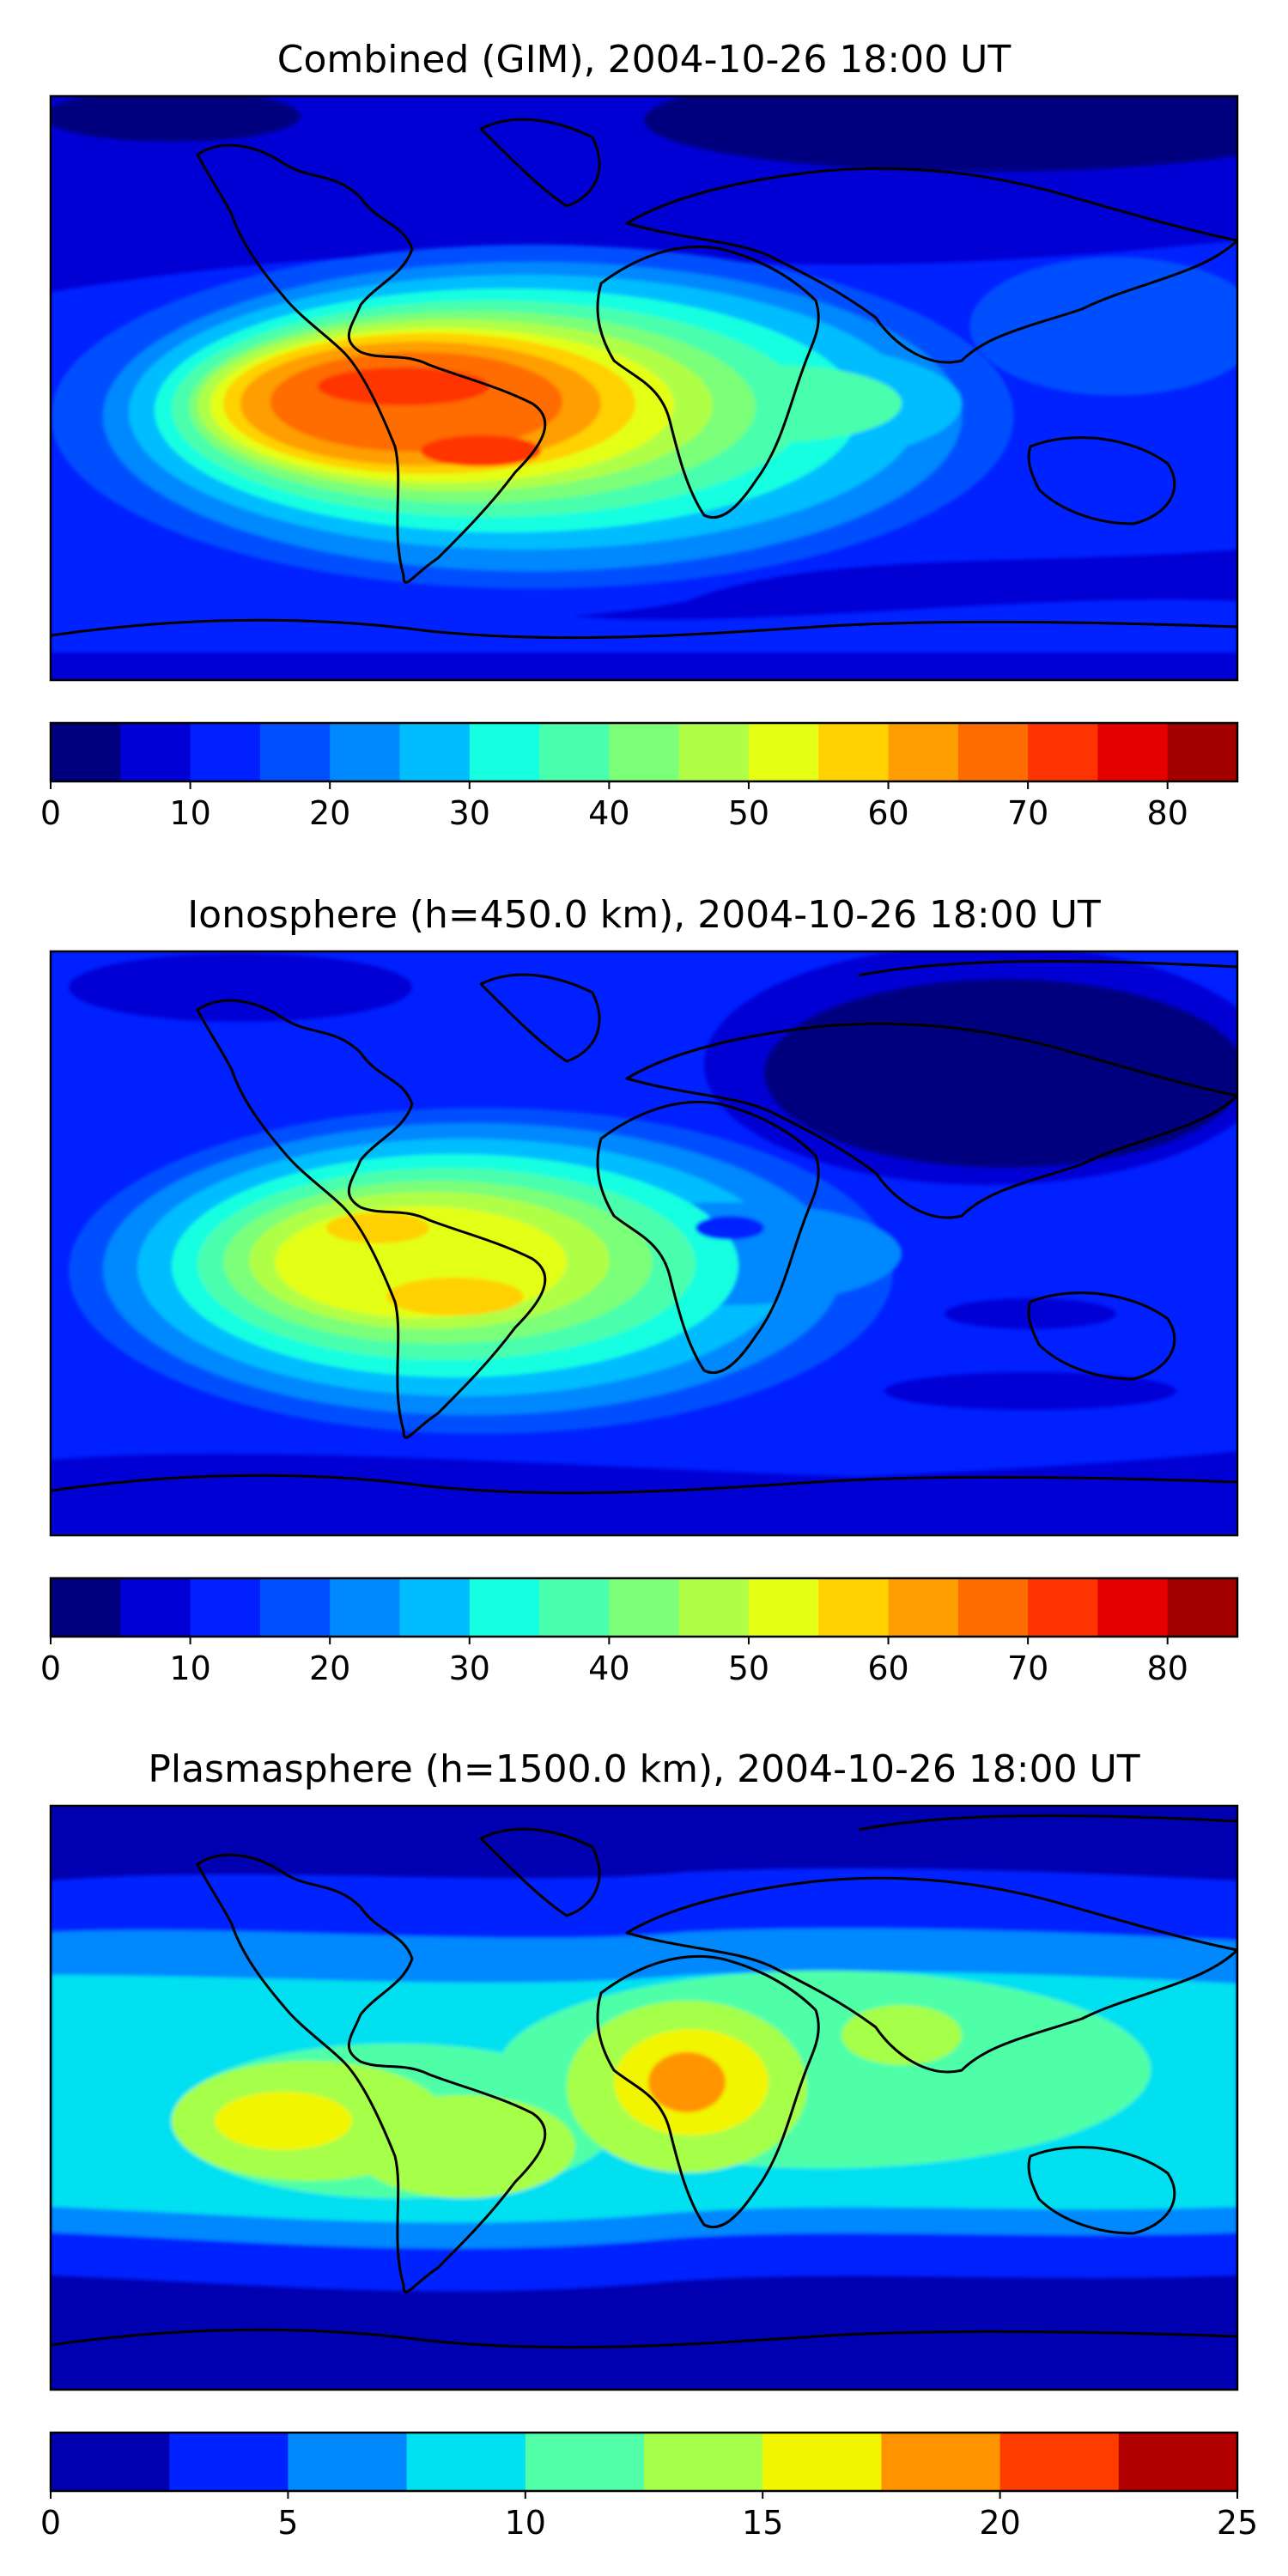  I want to click on panel-3-colorbar: 0 5 10 15 20 25, so click(649, 2486).